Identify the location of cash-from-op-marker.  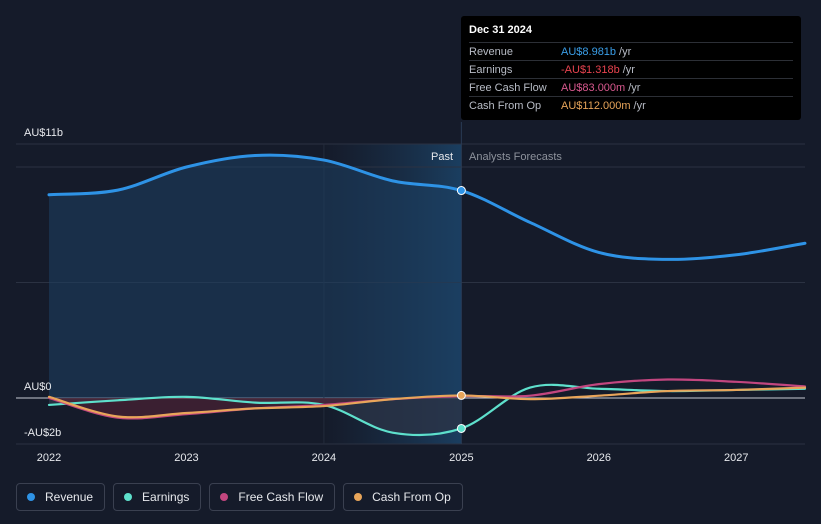
(461, 395).